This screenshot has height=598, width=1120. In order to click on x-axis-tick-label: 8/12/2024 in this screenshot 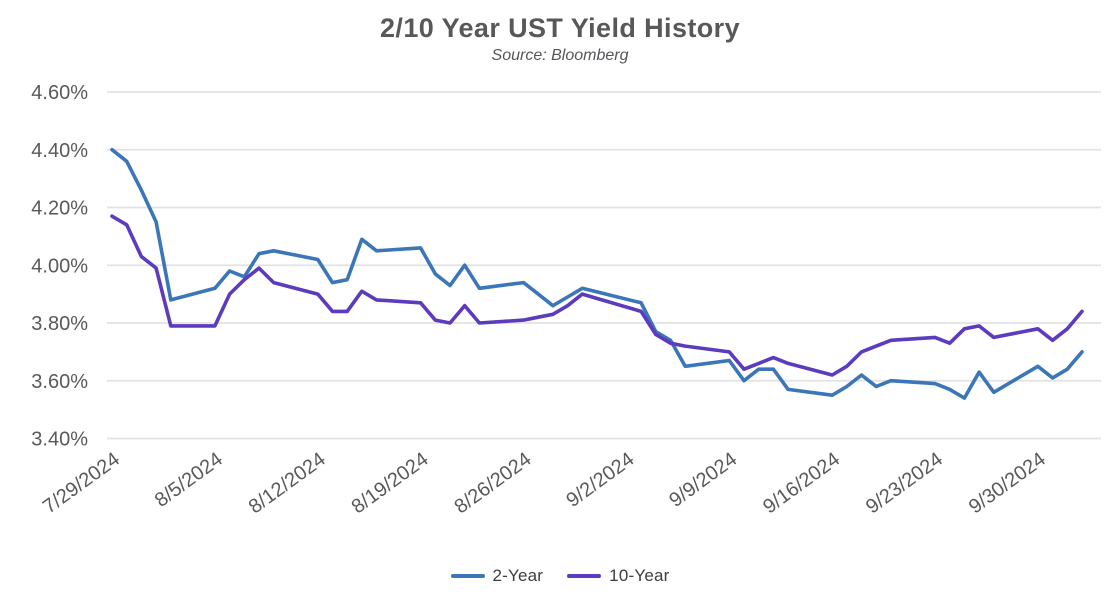, I will do `click(287, 483)`.